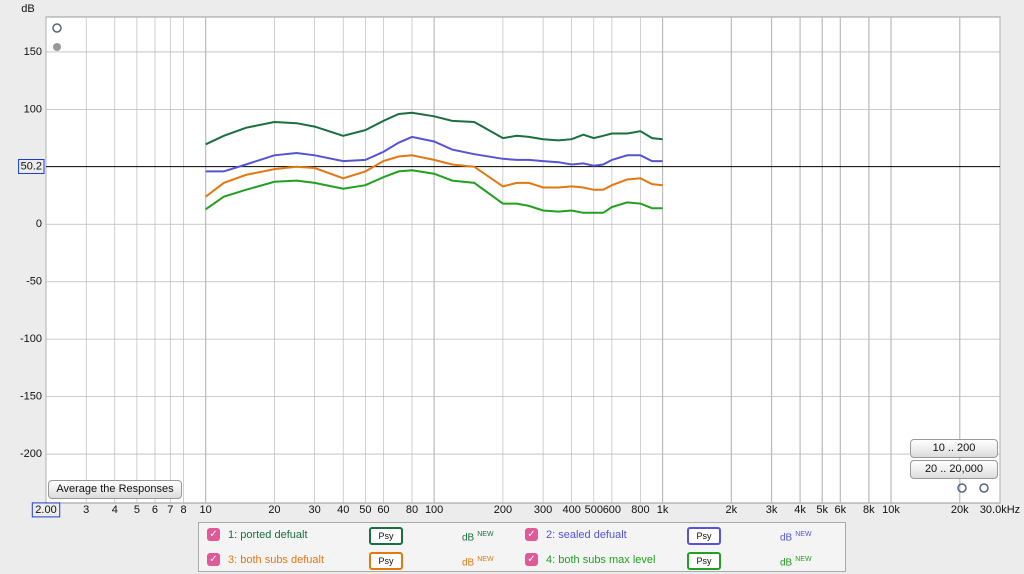 The image size is (1024, 574). Describe the element at coordinates (268, 535) in the screenshot. I see `legend-label: 1: ported defualt` at that location.